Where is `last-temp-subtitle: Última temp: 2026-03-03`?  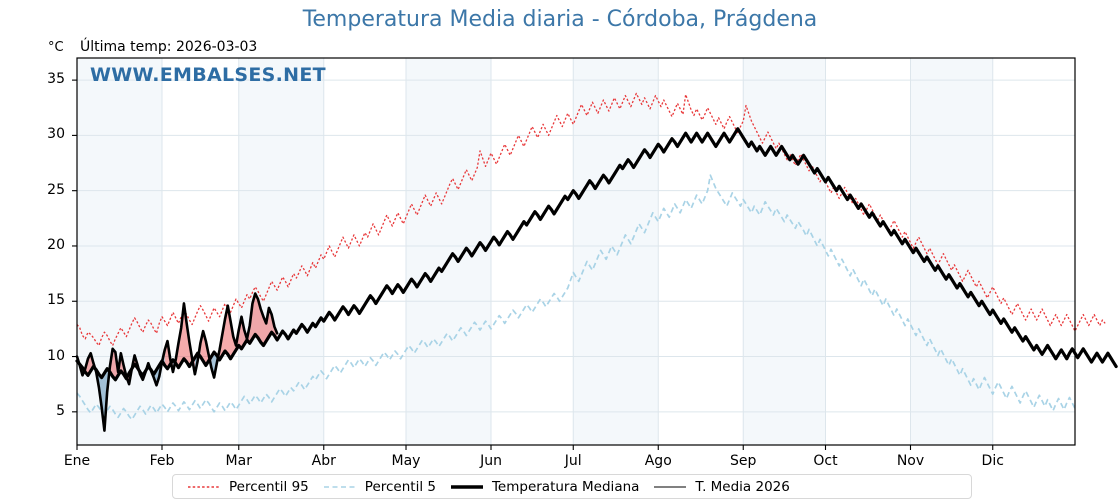
last-temp-subtitle: Última temp: 2026-03-03 is located at coordinates (169, 47).